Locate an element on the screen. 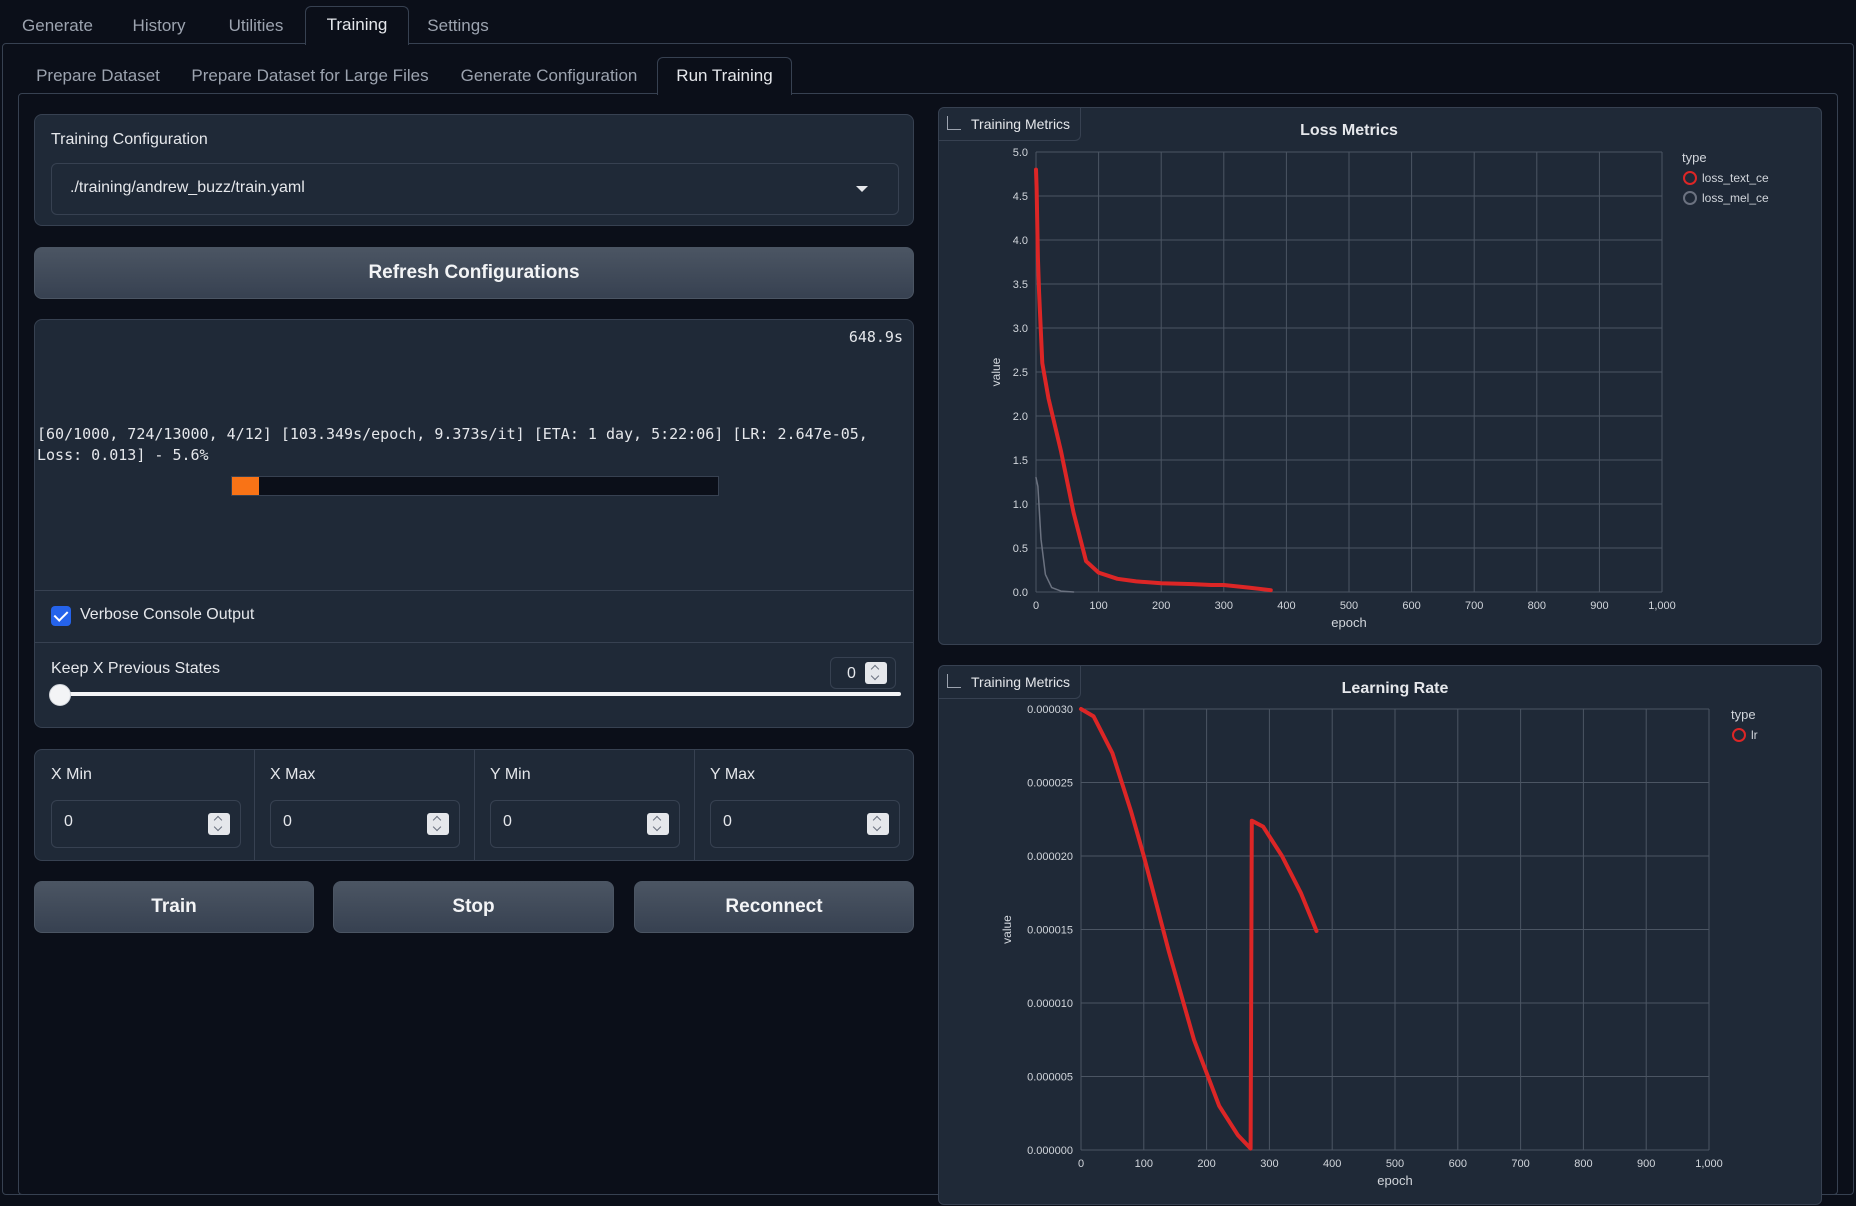 The image size is (1856, 1206). legend-label: lr is located at coordinates (1754, 735).